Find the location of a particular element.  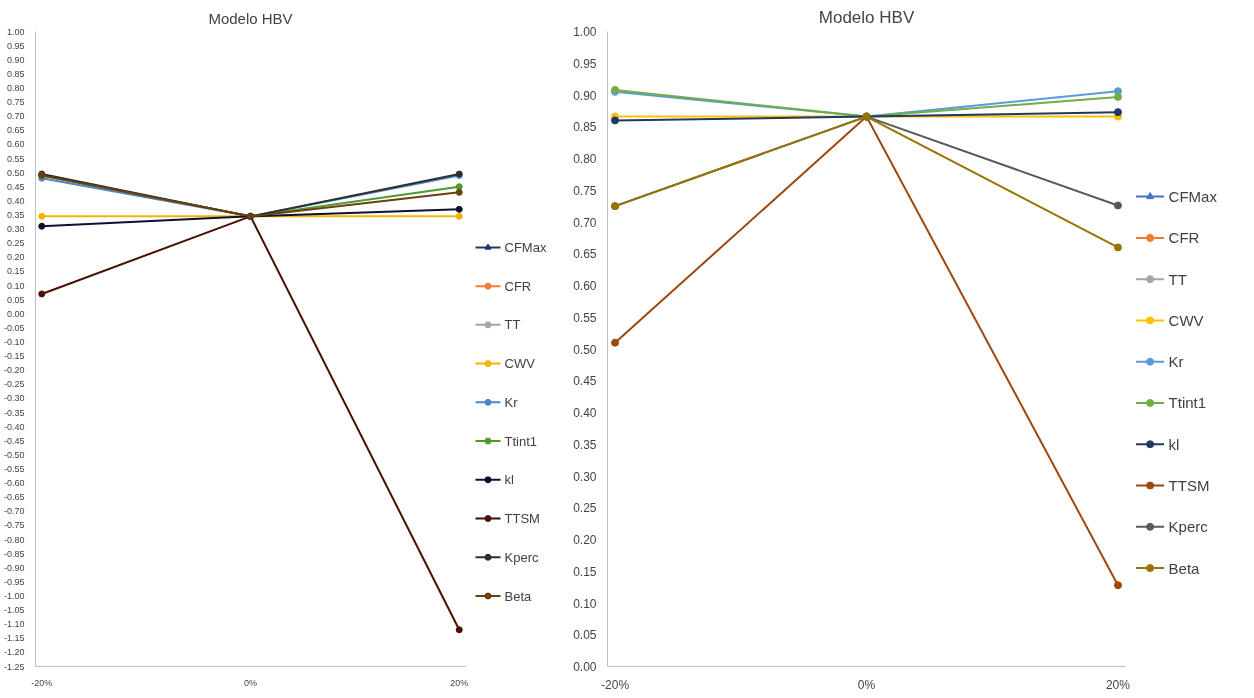

y-tick-label: -0.80 is located at coordinates (14, 539).